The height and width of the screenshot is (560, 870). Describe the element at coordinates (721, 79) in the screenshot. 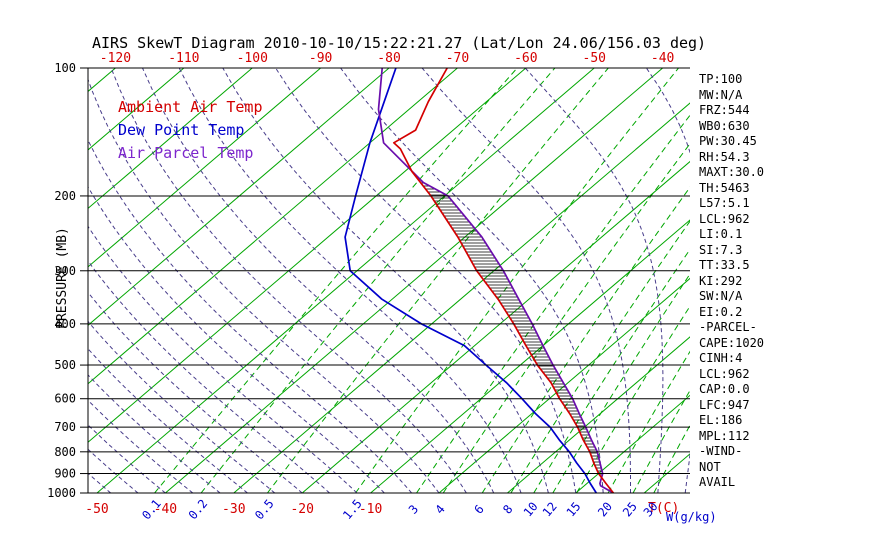

I see `stat-line: TP:100` at that location.